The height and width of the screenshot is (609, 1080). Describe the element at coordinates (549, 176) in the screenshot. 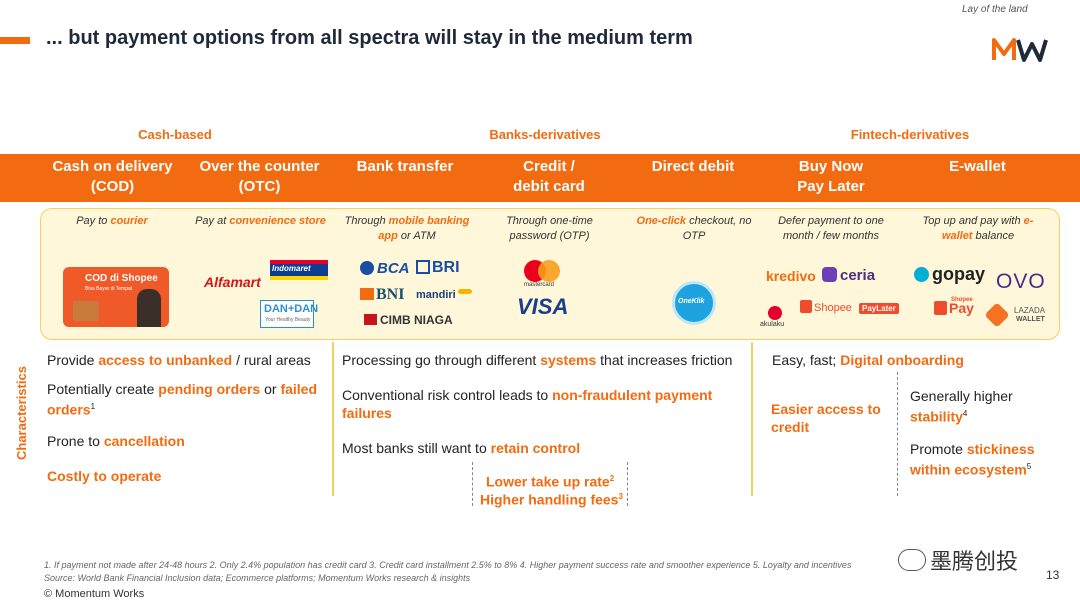

I see `col-head-card: Credit / debit card` at that location.